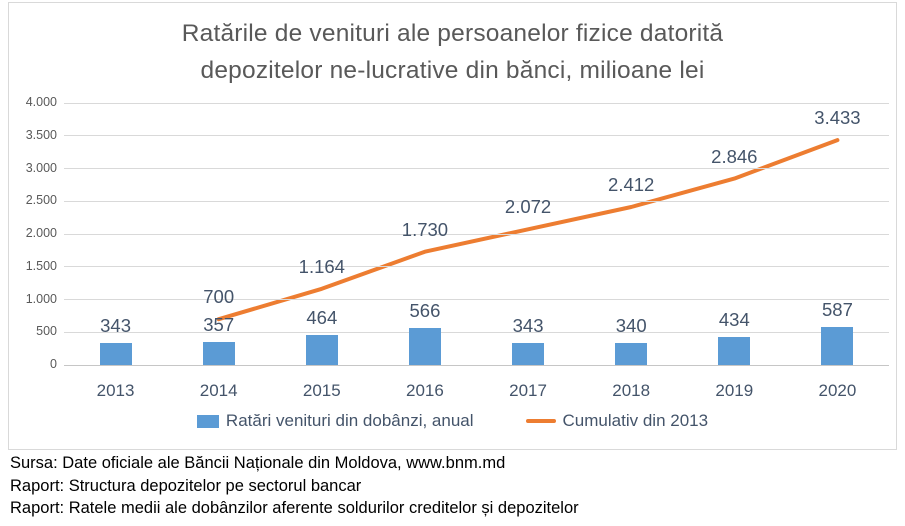 The image size is (905, 526). What do you see at coordinates (41, 167) in the screenshot?
I see `y-axis-tick-3.000: 3.000` at bounding box center [41, 167].